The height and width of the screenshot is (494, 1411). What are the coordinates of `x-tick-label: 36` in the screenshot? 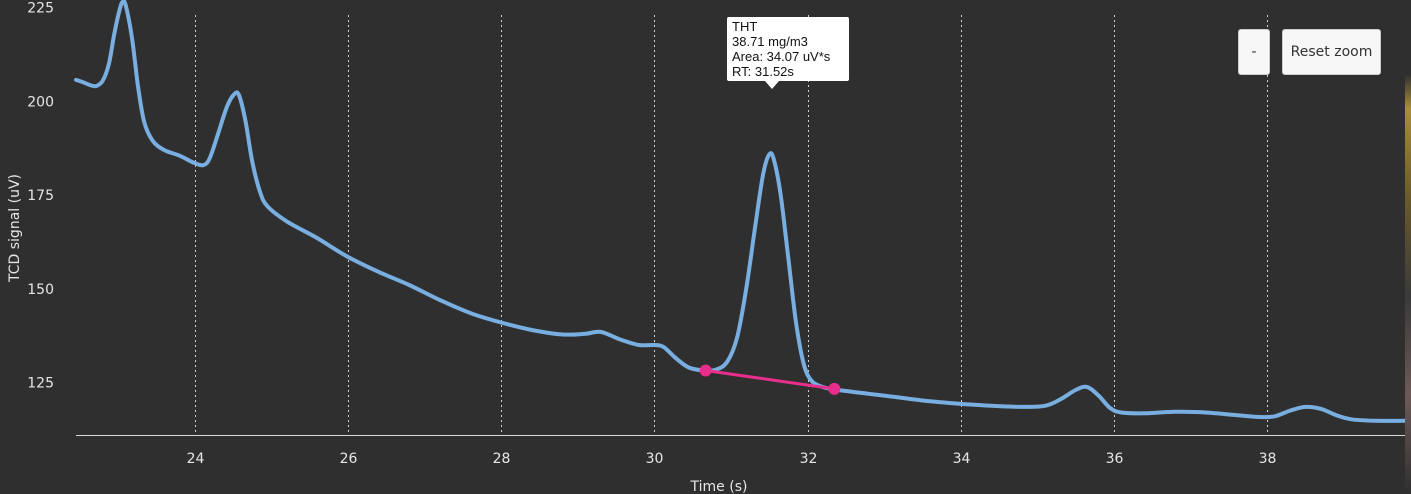 It's located at (1115, 459).